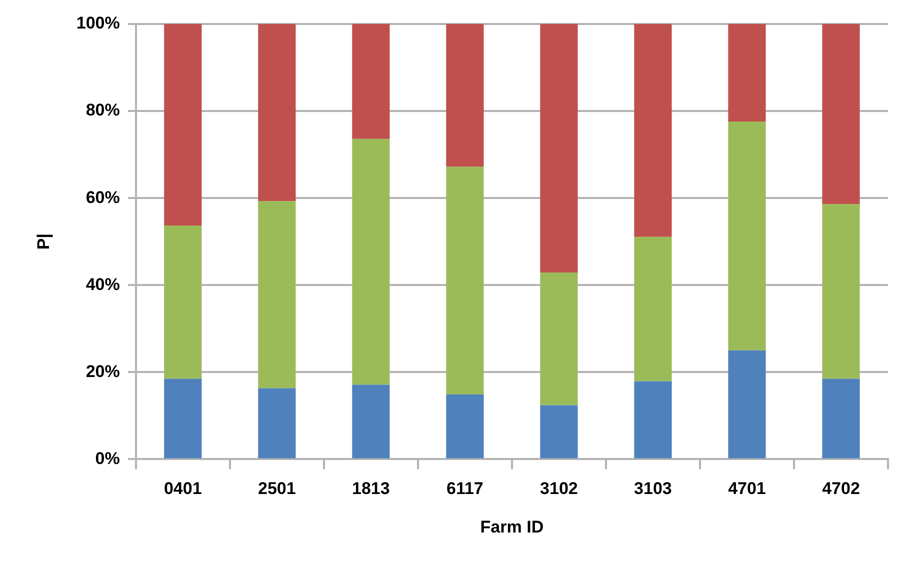 Image resolution: width=924 pixels, height=562 pixels. I want to click on x-tick-label: 1813, so click(371, 488).